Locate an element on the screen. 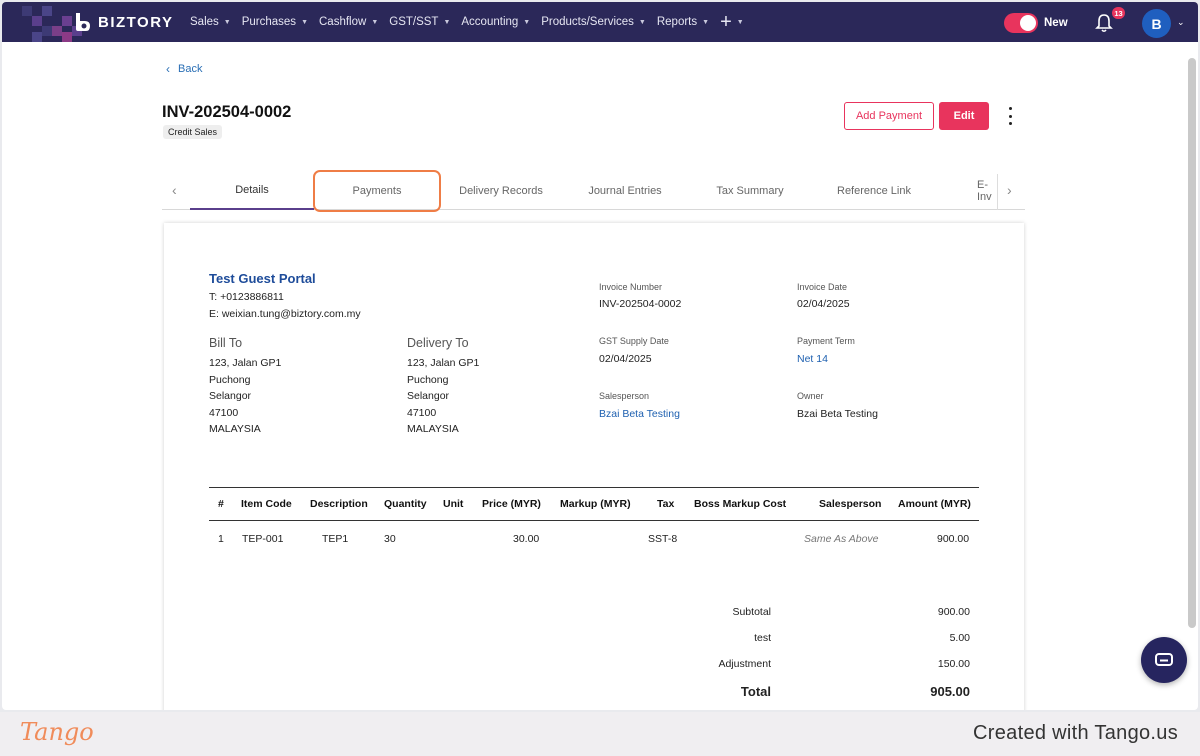 The height and width of the screenshot is (756, 1200). total-value: 905.00 is located at coordinates (950, 691).